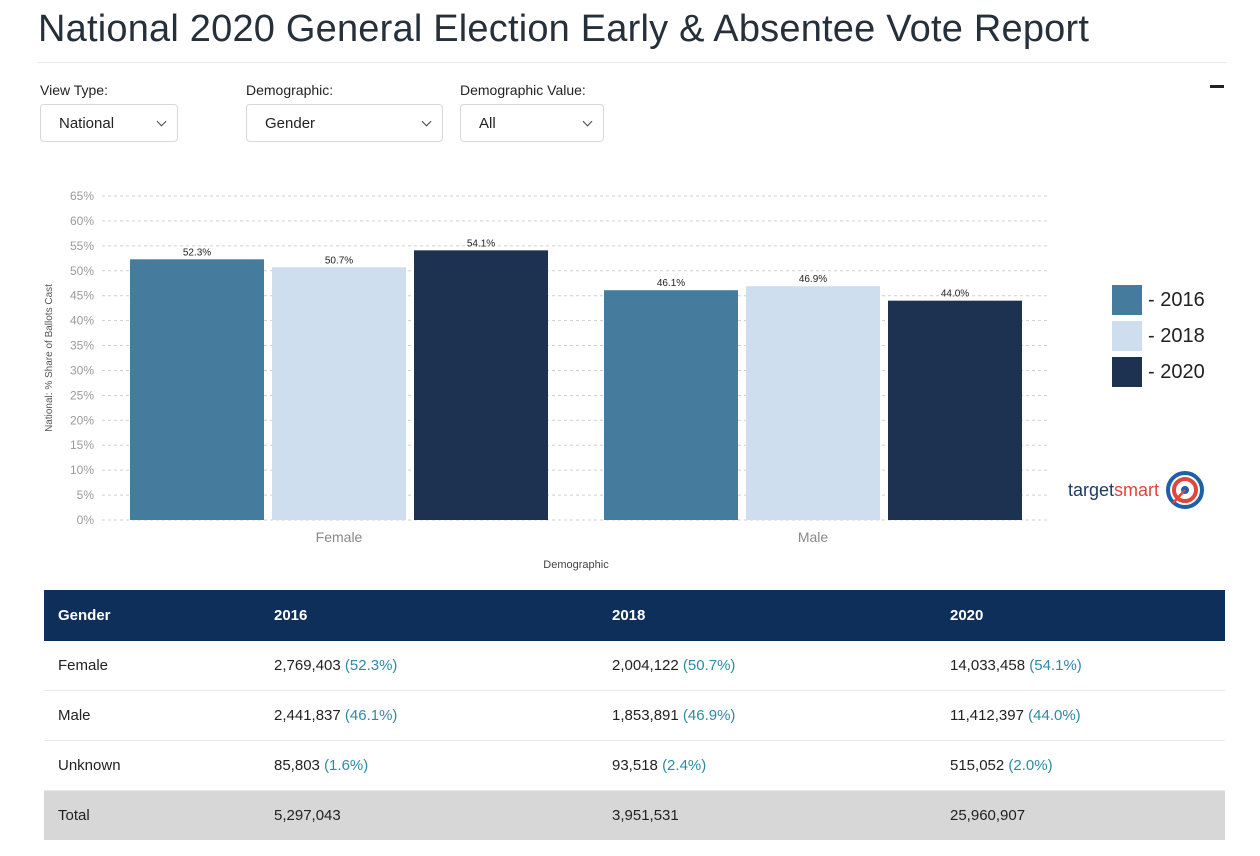 The width and height of the screenshot is (1260, 856). What do you see at coordinates (1176, 300) in the screenshot?
I see `legend-label: - 2016` at bounding box center [1176, 300].